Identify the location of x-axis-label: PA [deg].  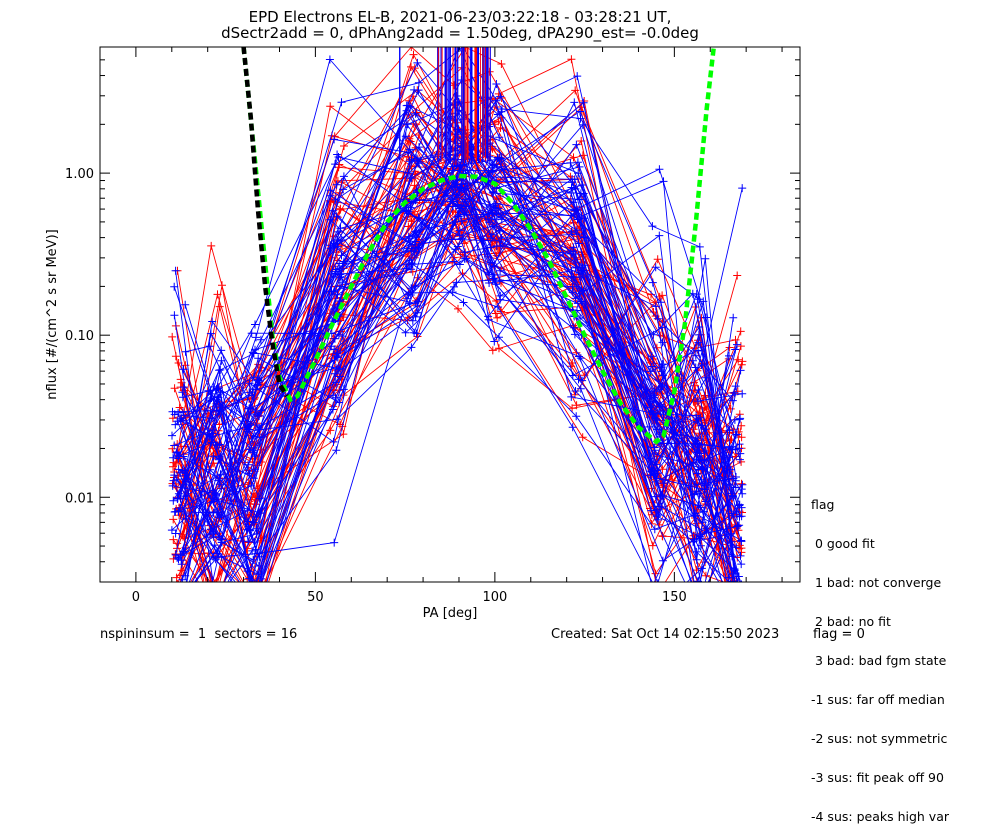
(450, 613).